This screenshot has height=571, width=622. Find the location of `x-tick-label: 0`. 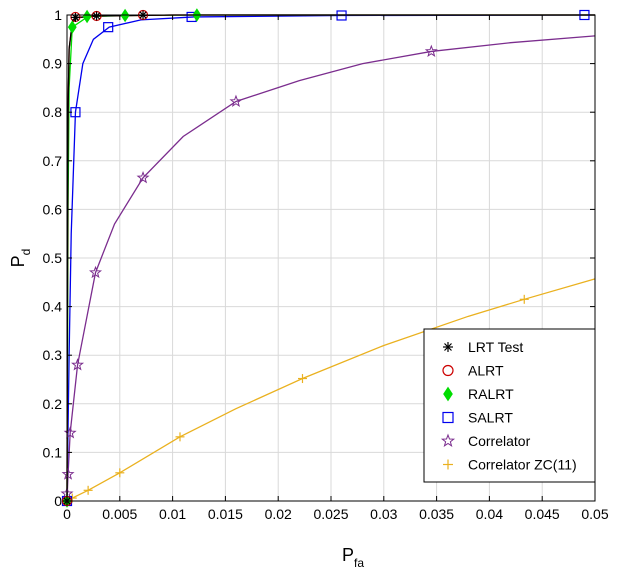

x-tick-label: 0 is located at coordinates (67, 514).